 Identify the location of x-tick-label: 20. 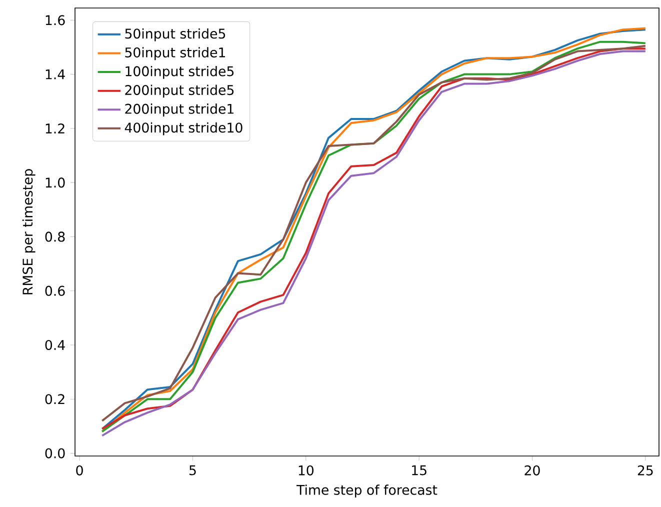
(532, 470).